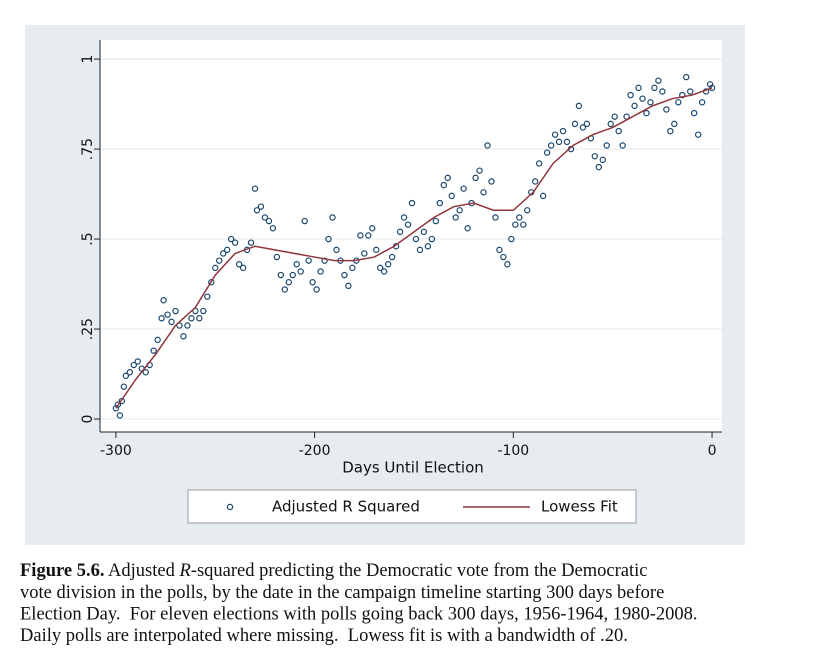 This screenshot has height=663, width=817. Describe the element at coordinates (88, 329) in the screenshot. I see `y-tick-label: .25` at that location.